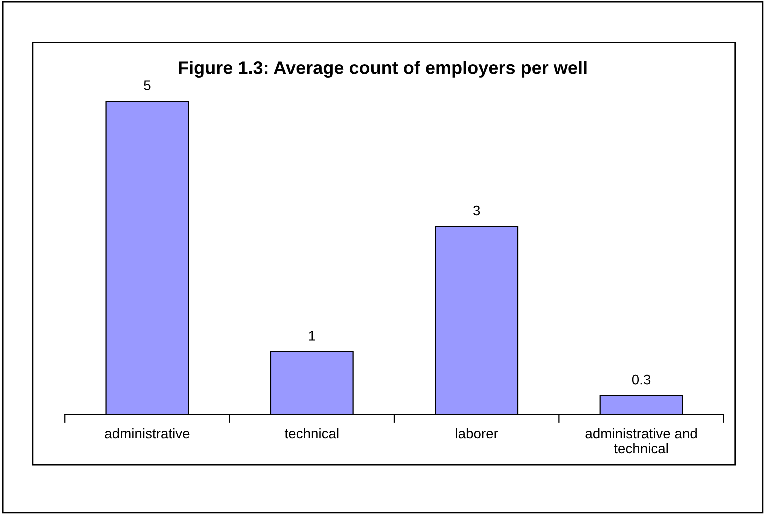 The image size is (766, 515). Describe the element at coordinates (312, 336) in the screenshot. I see `data-label: 1` at that location.